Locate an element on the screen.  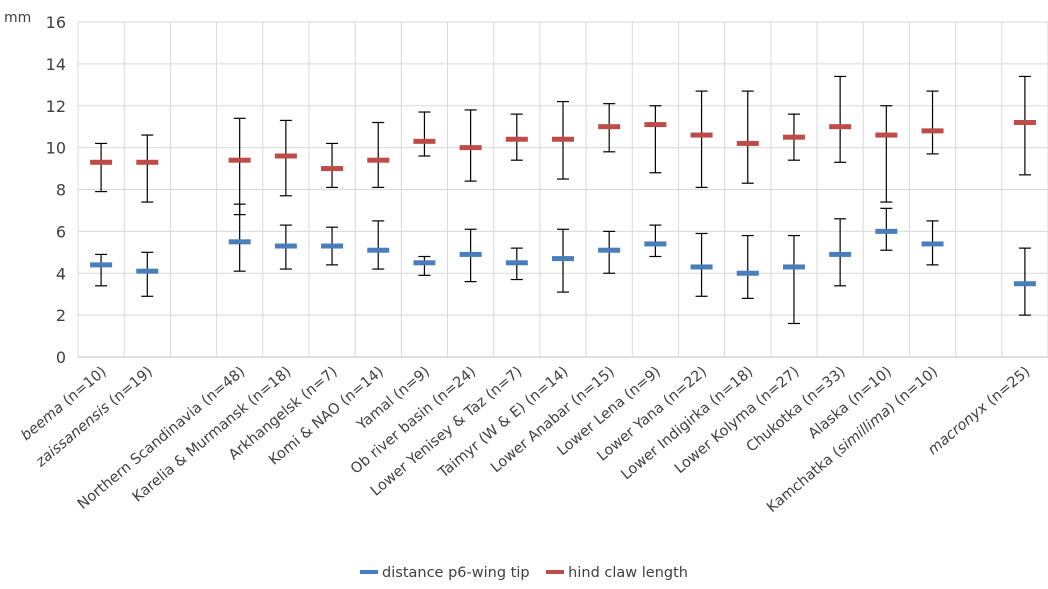
y-tick-label: 4 is located at coordinates (61, 273).